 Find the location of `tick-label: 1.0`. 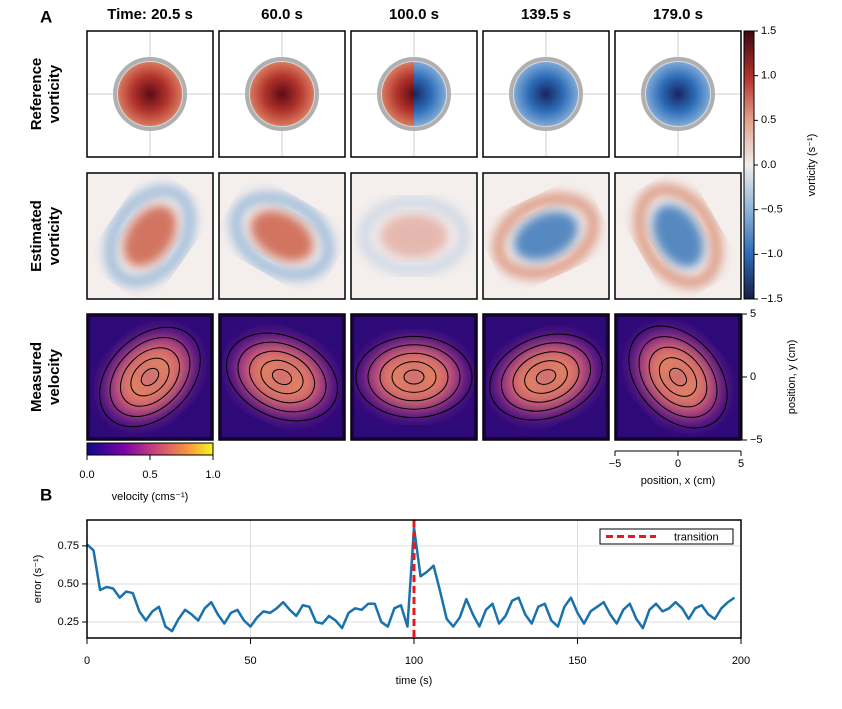

tick-label: 1.0 is located at coordinates (768, 76).